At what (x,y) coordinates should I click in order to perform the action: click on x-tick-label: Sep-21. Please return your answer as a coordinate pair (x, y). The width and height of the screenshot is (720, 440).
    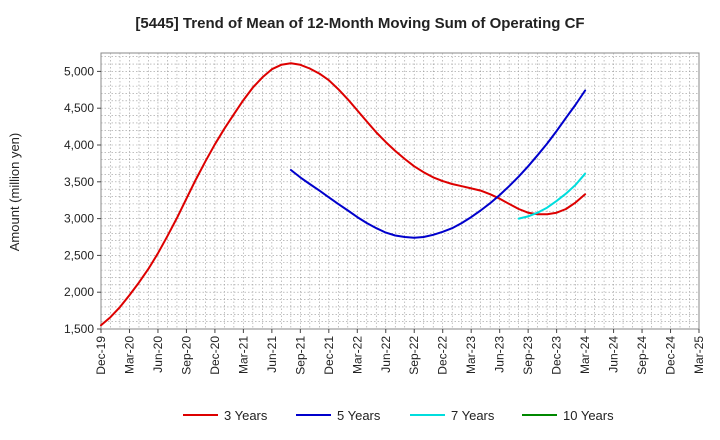
    Looking at the image, I should click on (300, 355).